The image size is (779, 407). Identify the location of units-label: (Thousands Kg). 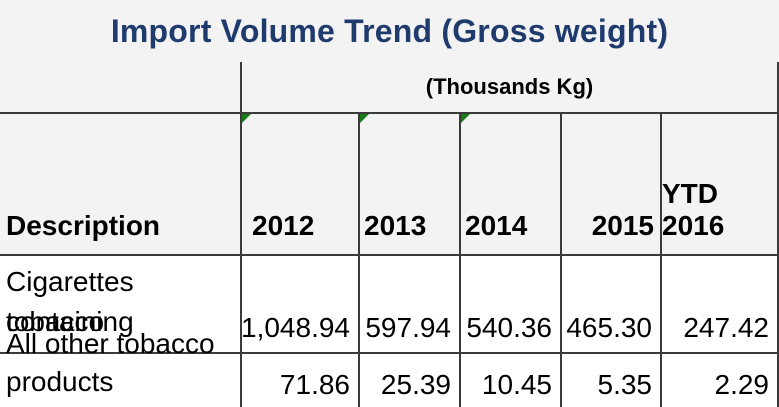
(509, 86).